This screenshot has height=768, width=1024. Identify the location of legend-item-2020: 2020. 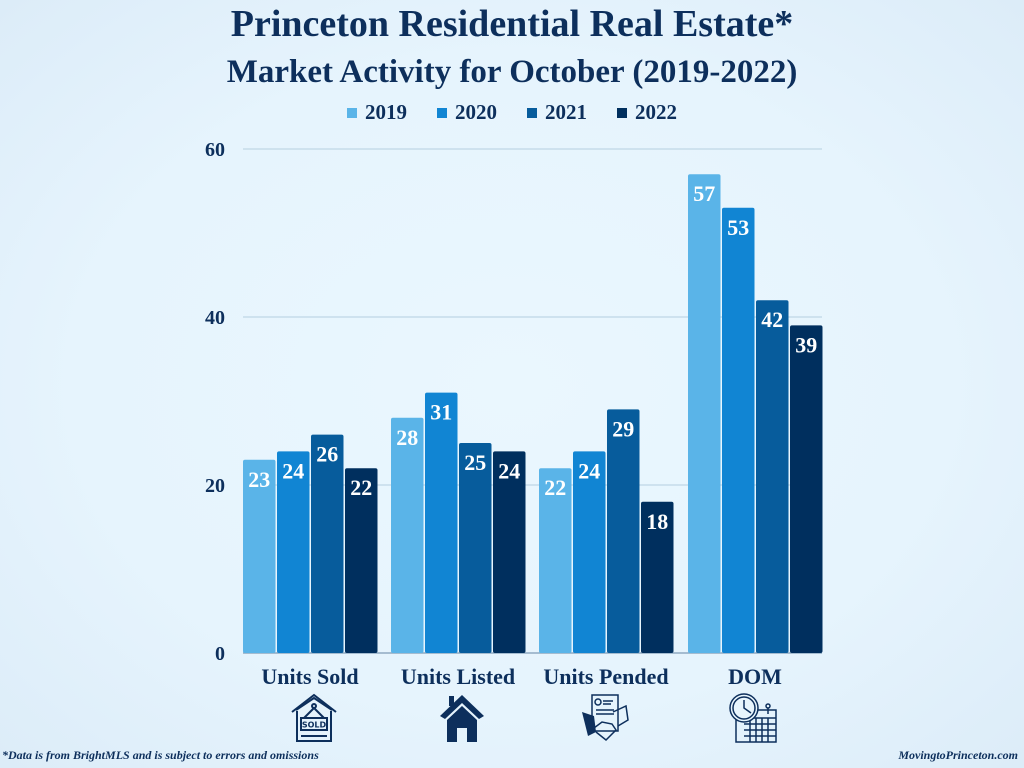
(467, 112).